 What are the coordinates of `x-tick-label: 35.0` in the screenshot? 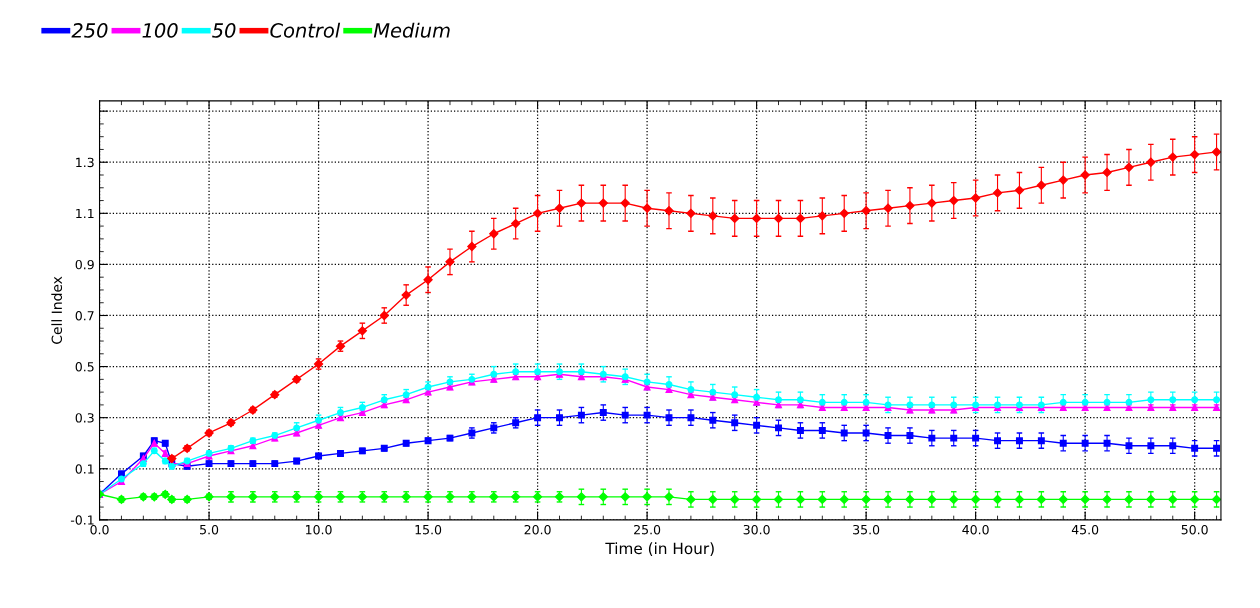 It's located at (866, 529).